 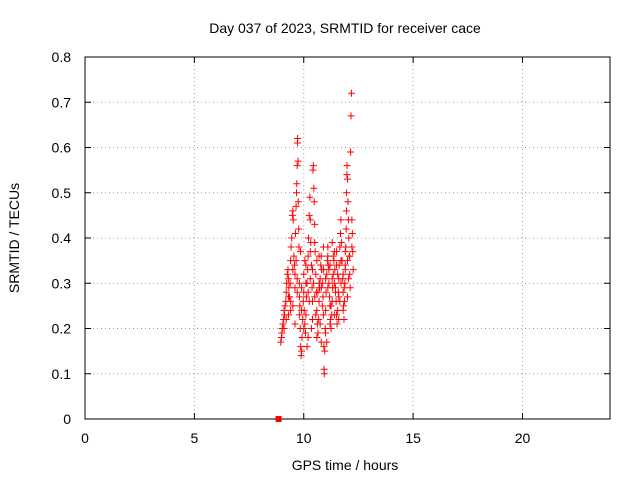 What do you see at coordinates (67, 419) in the screenshot?
I see `y-tick-label: 0` at bounding box center [67, 419].